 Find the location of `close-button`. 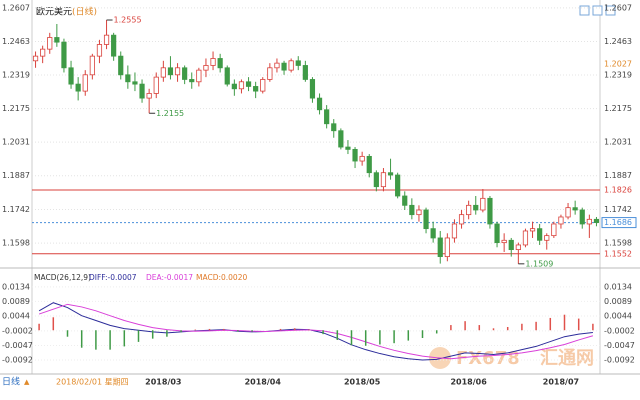

close-button is located at coordinates (610, 10).